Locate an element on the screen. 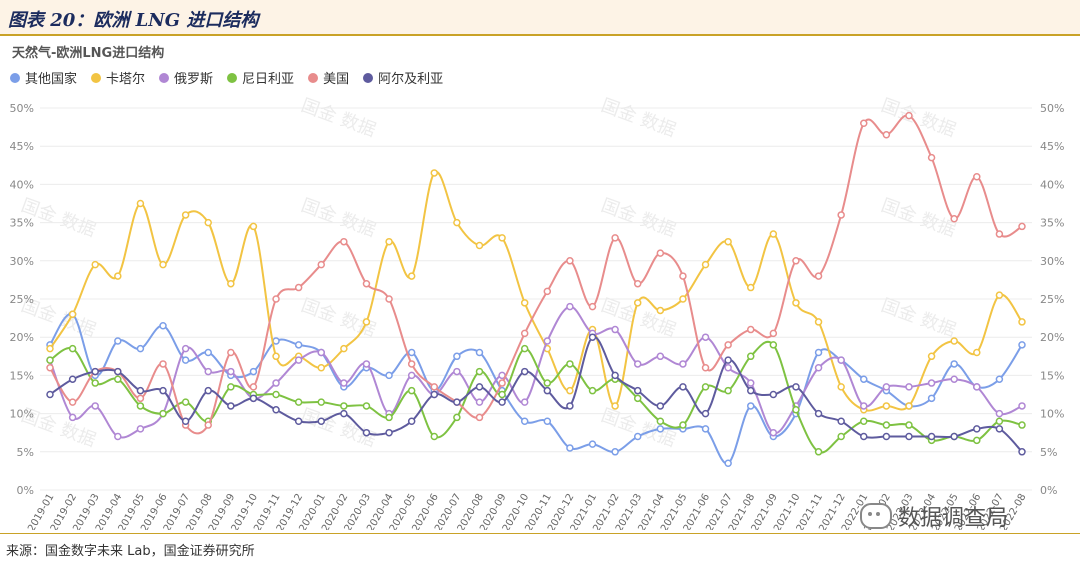 The height and width of the screenshot is (563, 1080). y-tick-label-right: 40% is located at coordinates (1052, 184).